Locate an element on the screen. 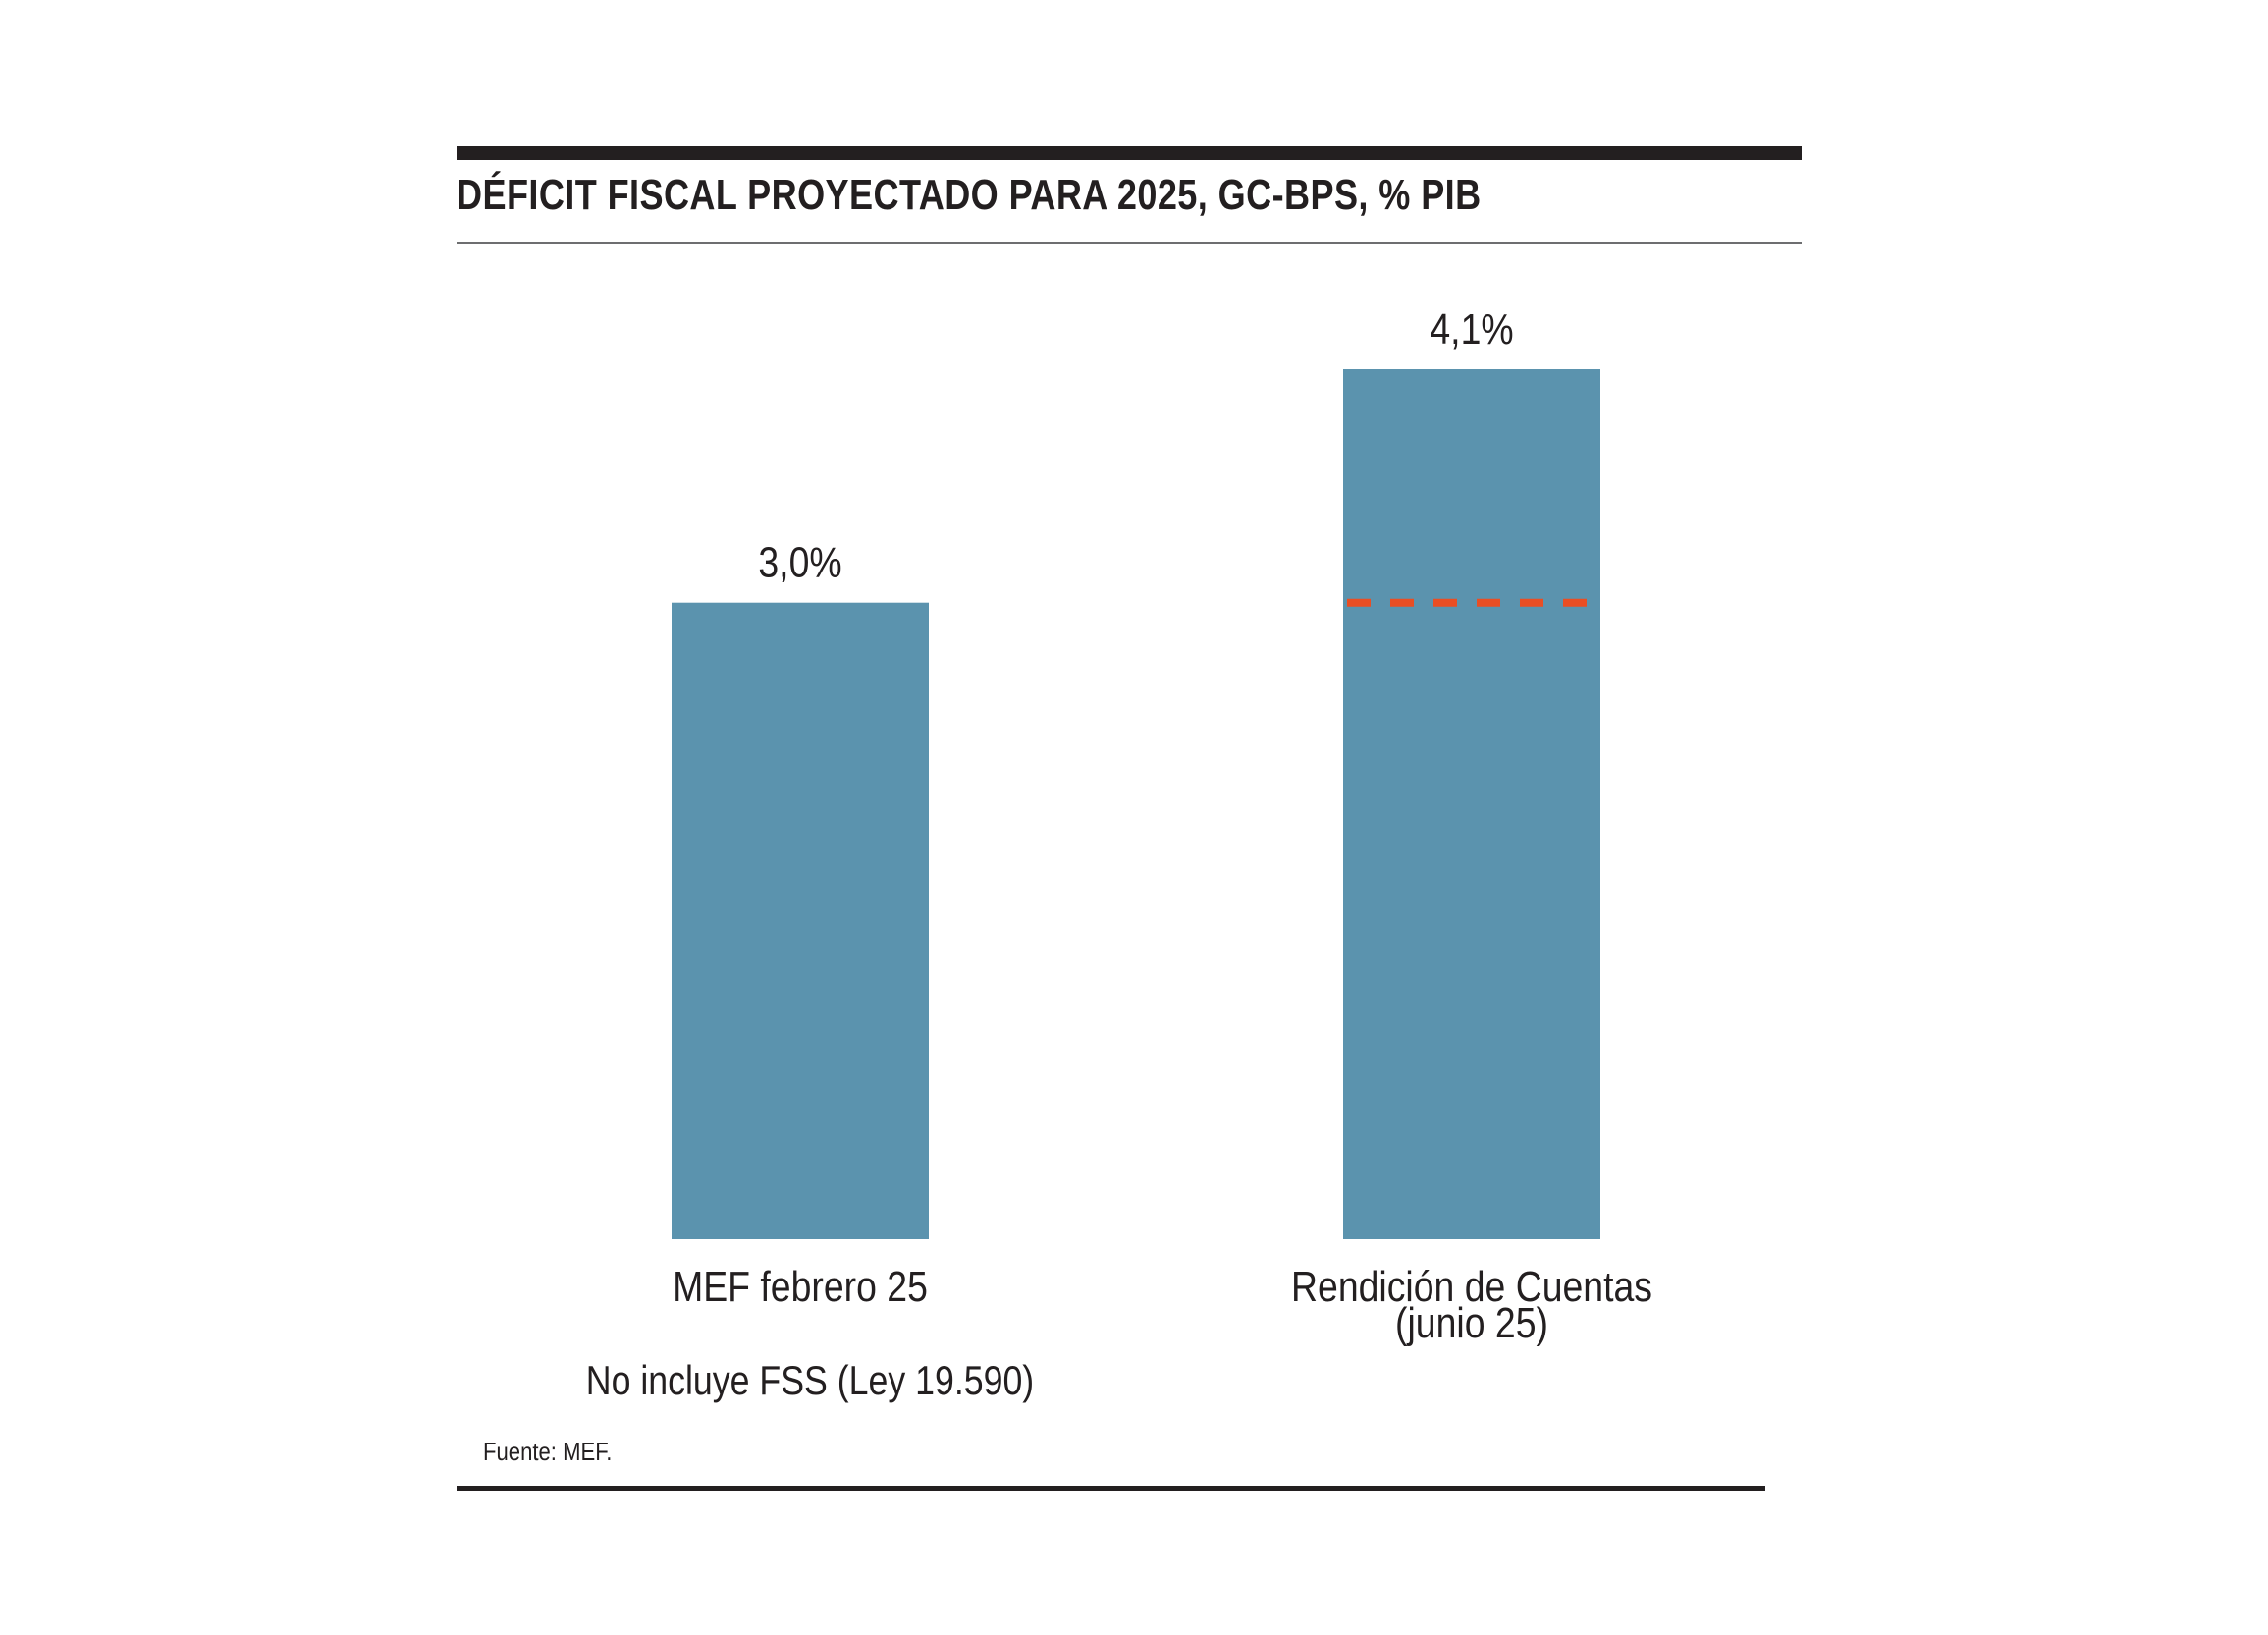  top-rule is located at coordinates (1129, 153).